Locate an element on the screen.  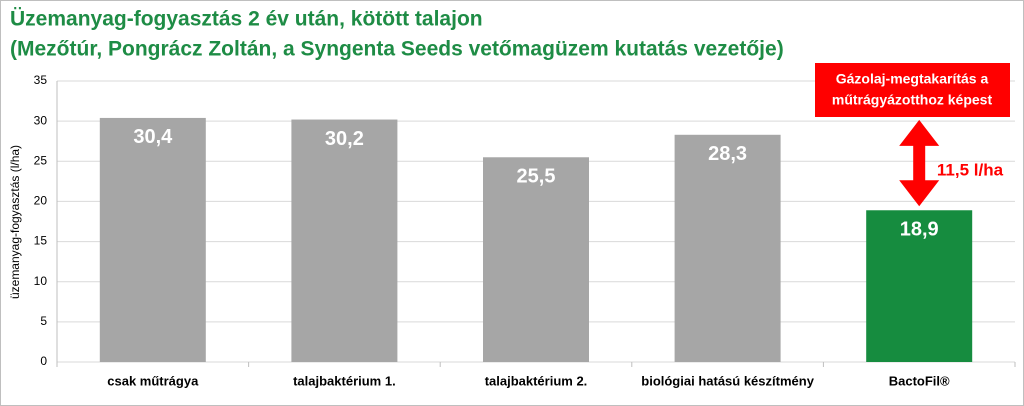
y-tick-label: 35 is located at coordinates (41, 80).